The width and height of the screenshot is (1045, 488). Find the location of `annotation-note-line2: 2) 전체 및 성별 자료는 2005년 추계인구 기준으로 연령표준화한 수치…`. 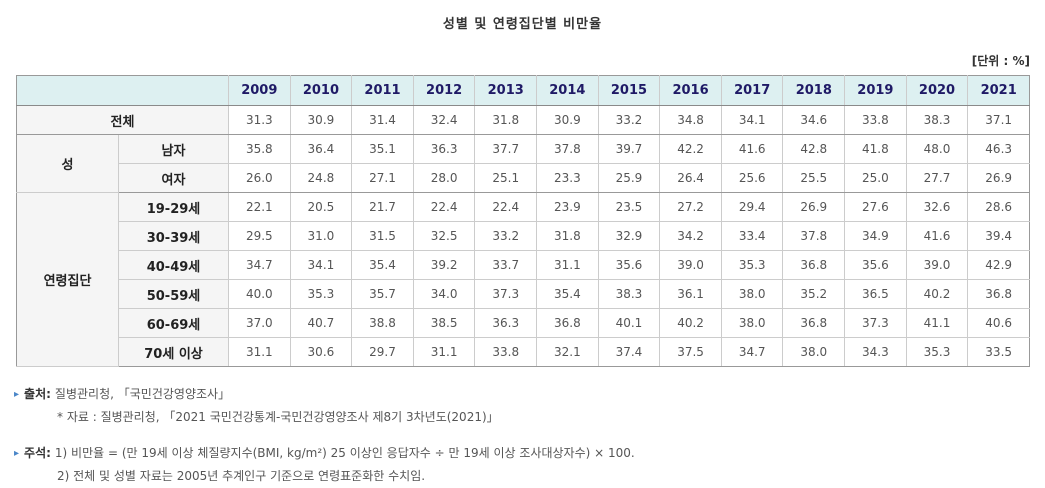

annotation-note-line2: 2) 전체 및 성별 자료는 2005년 추계인구 기준으로 연령표준화한 수치… is located at coordinates (241, 476).